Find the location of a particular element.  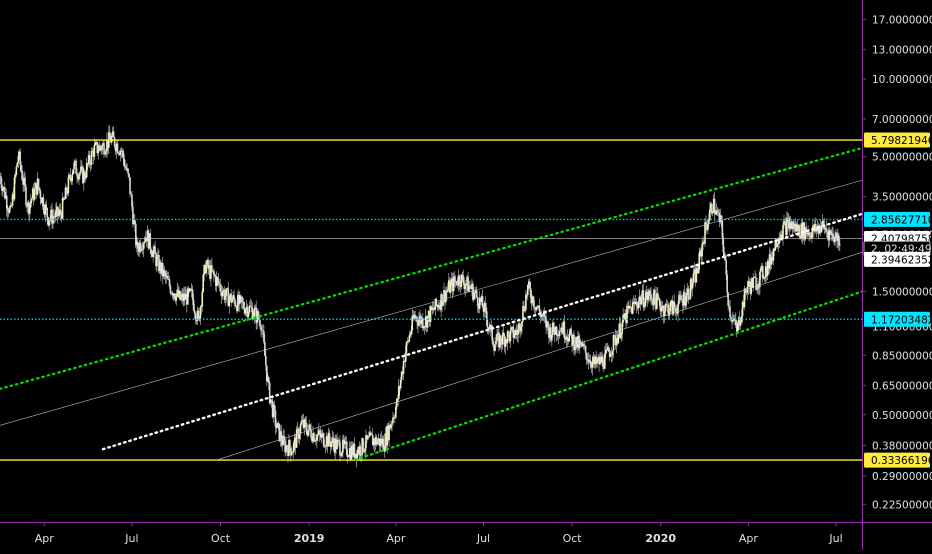

price-tag-box is located at coordinates (897, 259).